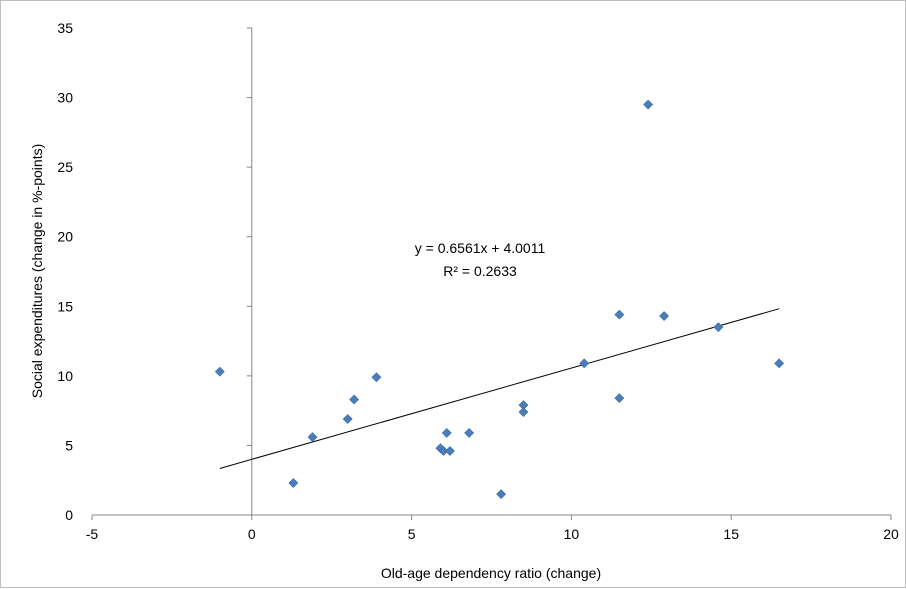  I want to click on x-tick-label: -5, so click(92, 534).